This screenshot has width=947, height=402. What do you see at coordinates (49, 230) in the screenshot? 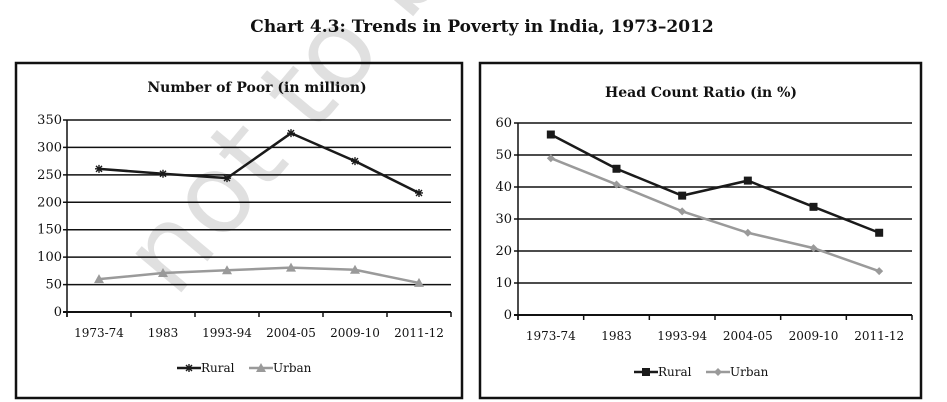
I see `y-tick-label: 150` at bounding box center [49, 230].